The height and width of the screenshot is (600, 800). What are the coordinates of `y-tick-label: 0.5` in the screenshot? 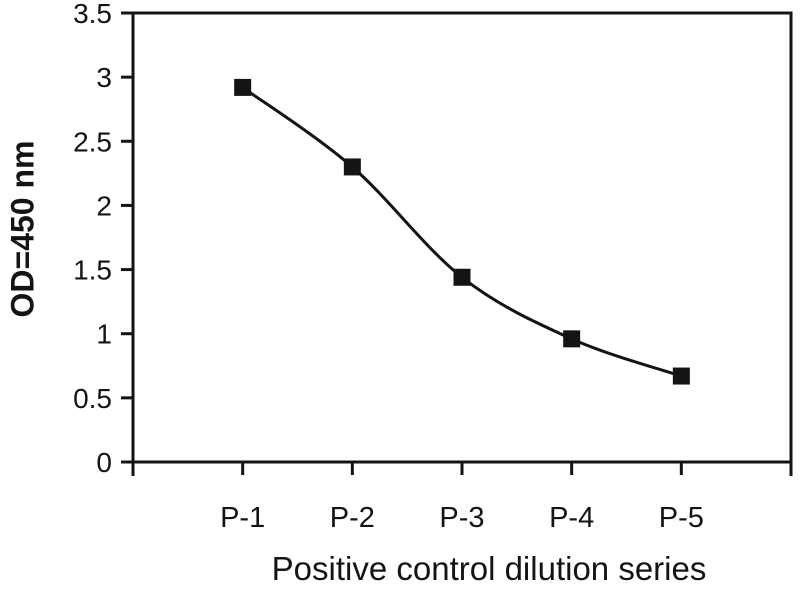 It's located at (92, 398).